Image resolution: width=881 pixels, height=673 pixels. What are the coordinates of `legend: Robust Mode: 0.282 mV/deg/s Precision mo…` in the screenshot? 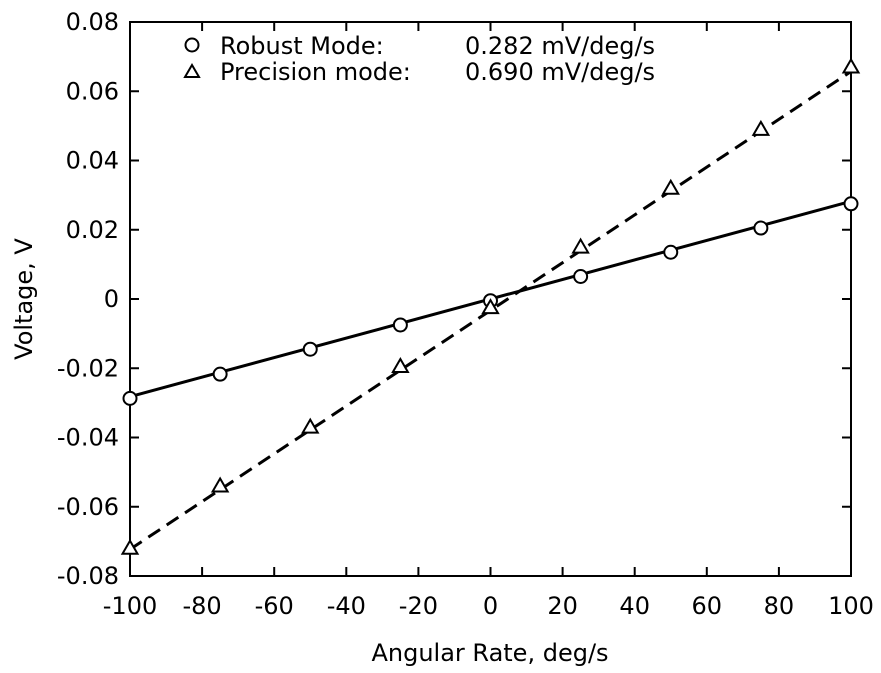 It's located at (420, 59).